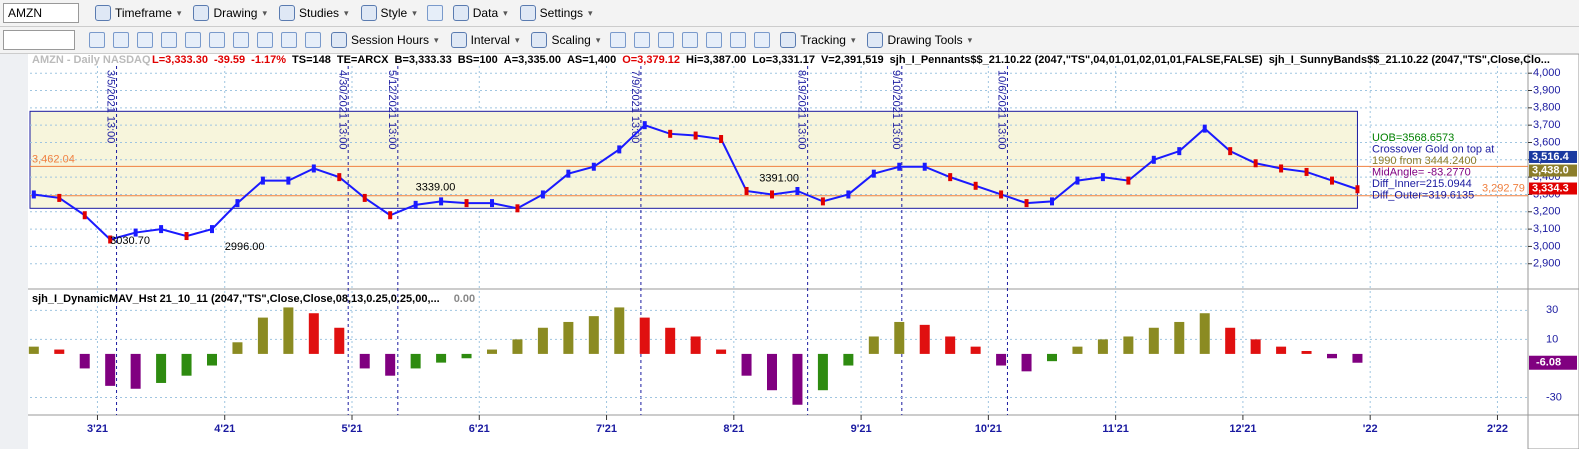 The height and width of the screenshot is (449, 1579). I want to click on vertical-marker-label: 8/19/2021 13:00, so click(802, 110).